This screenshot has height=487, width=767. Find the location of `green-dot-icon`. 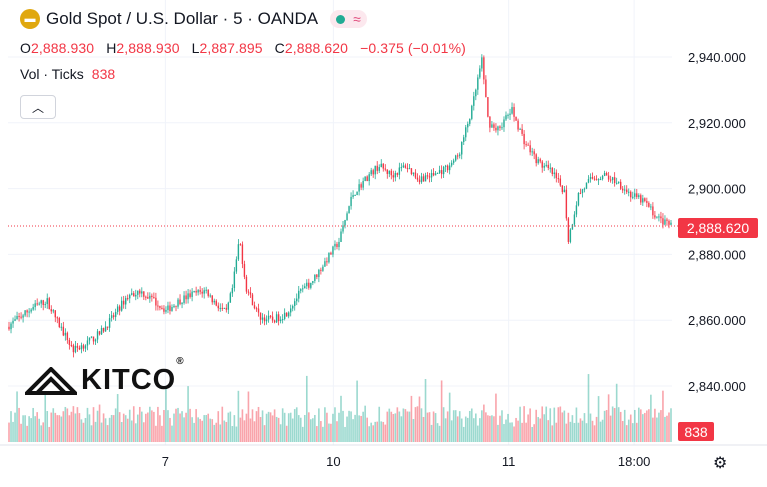

green-dot-icon is located at coordinates (341, 19).